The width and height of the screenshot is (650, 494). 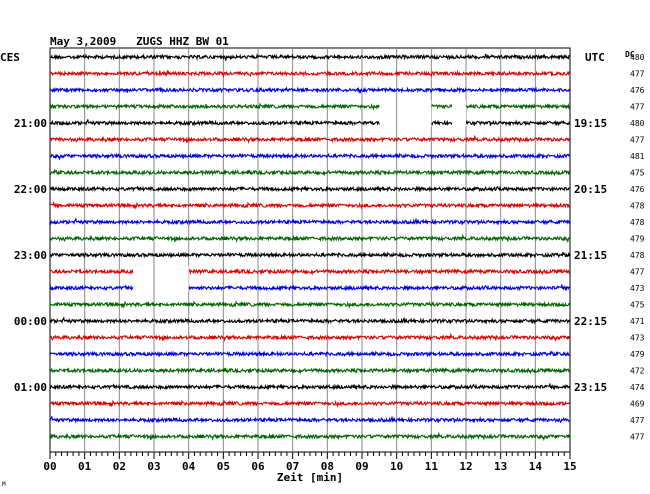 I want to click on x-tick-label: 09, so click(x=361, y=466).